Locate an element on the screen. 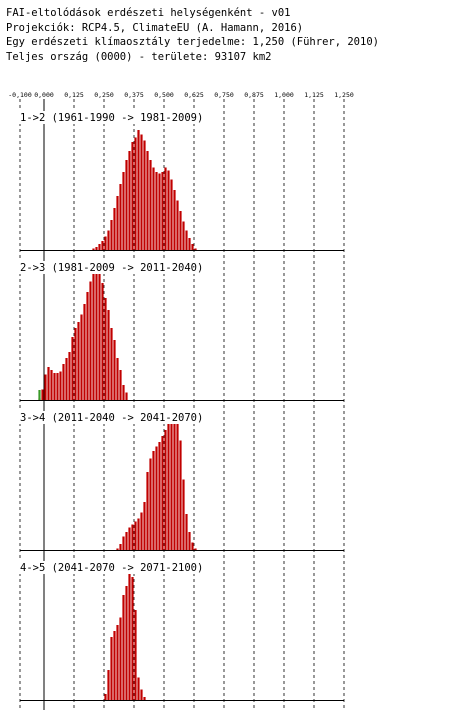 This screenshot has width=450, height=720. x-tick-label: 1,000 is located at coordinates (284, 95).